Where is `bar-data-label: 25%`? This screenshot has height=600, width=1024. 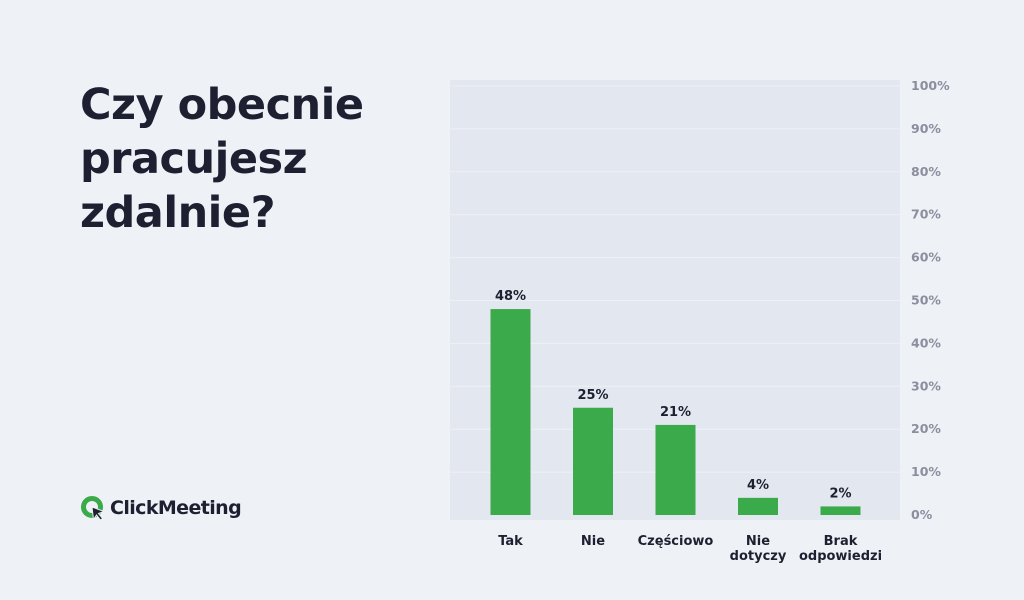 bar-data-label: 25% is located at coordinates (592, 395).